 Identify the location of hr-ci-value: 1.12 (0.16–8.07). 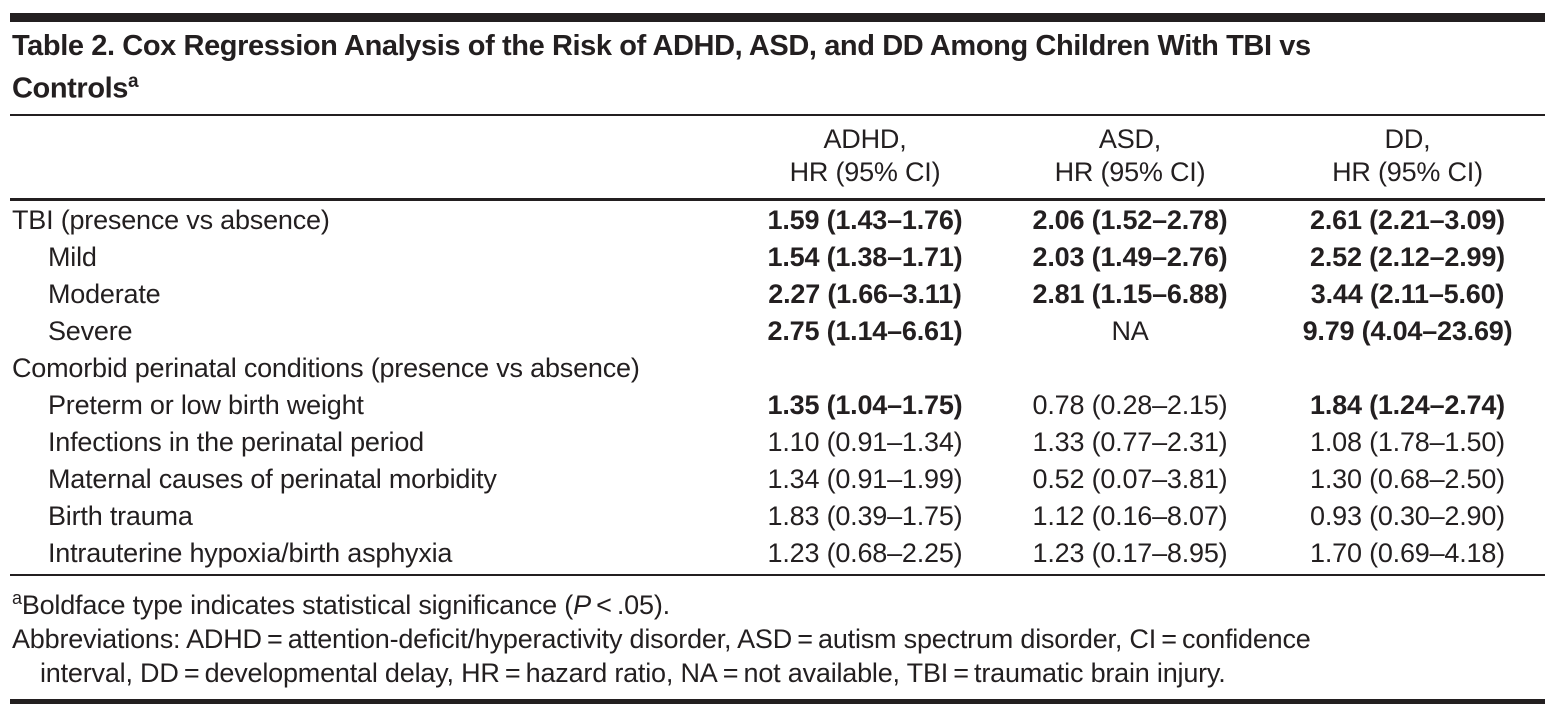
(1130, 515).